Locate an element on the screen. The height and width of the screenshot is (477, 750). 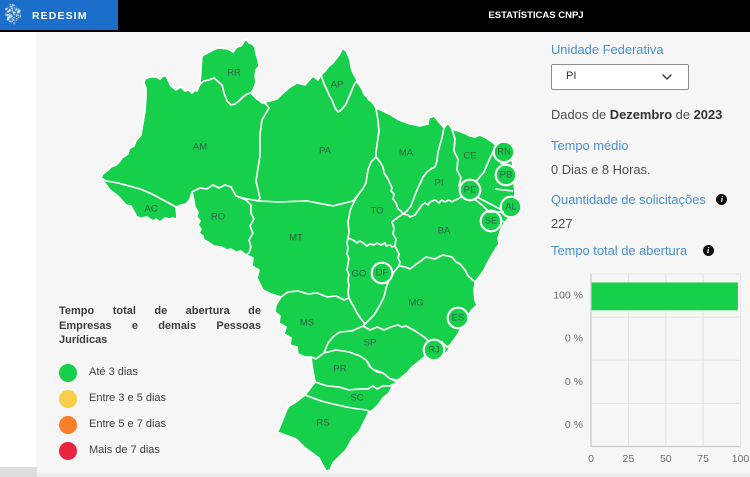
svg-text: PE is located at coordinates (470, 190).